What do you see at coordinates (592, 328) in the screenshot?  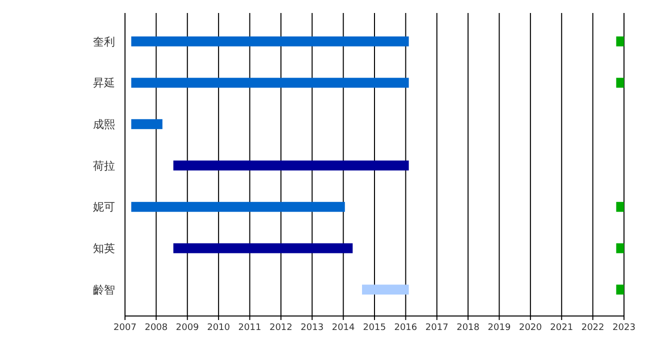 I see `x-tick-label: 2022` at bounding box center [592, 328].